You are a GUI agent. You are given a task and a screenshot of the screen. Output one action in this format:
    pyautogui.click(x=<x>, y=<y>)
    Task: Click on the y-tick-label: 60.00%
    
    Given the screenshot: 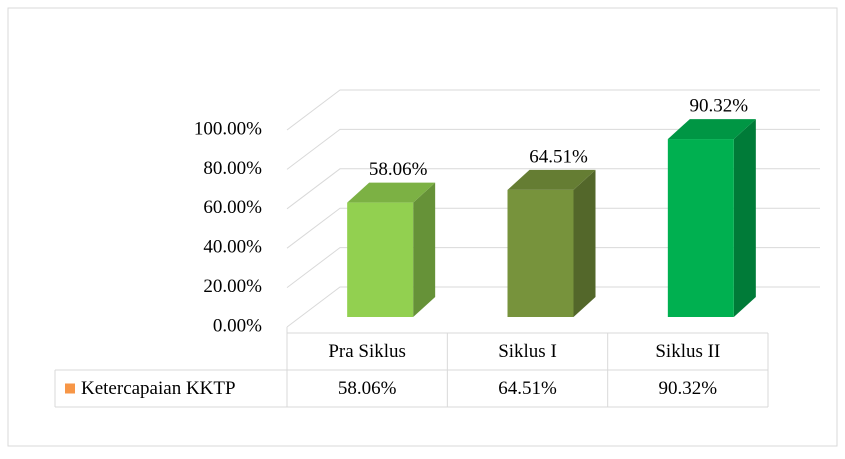 What is the action you would take?
    pyautogui.click(x=232, y=207)
    